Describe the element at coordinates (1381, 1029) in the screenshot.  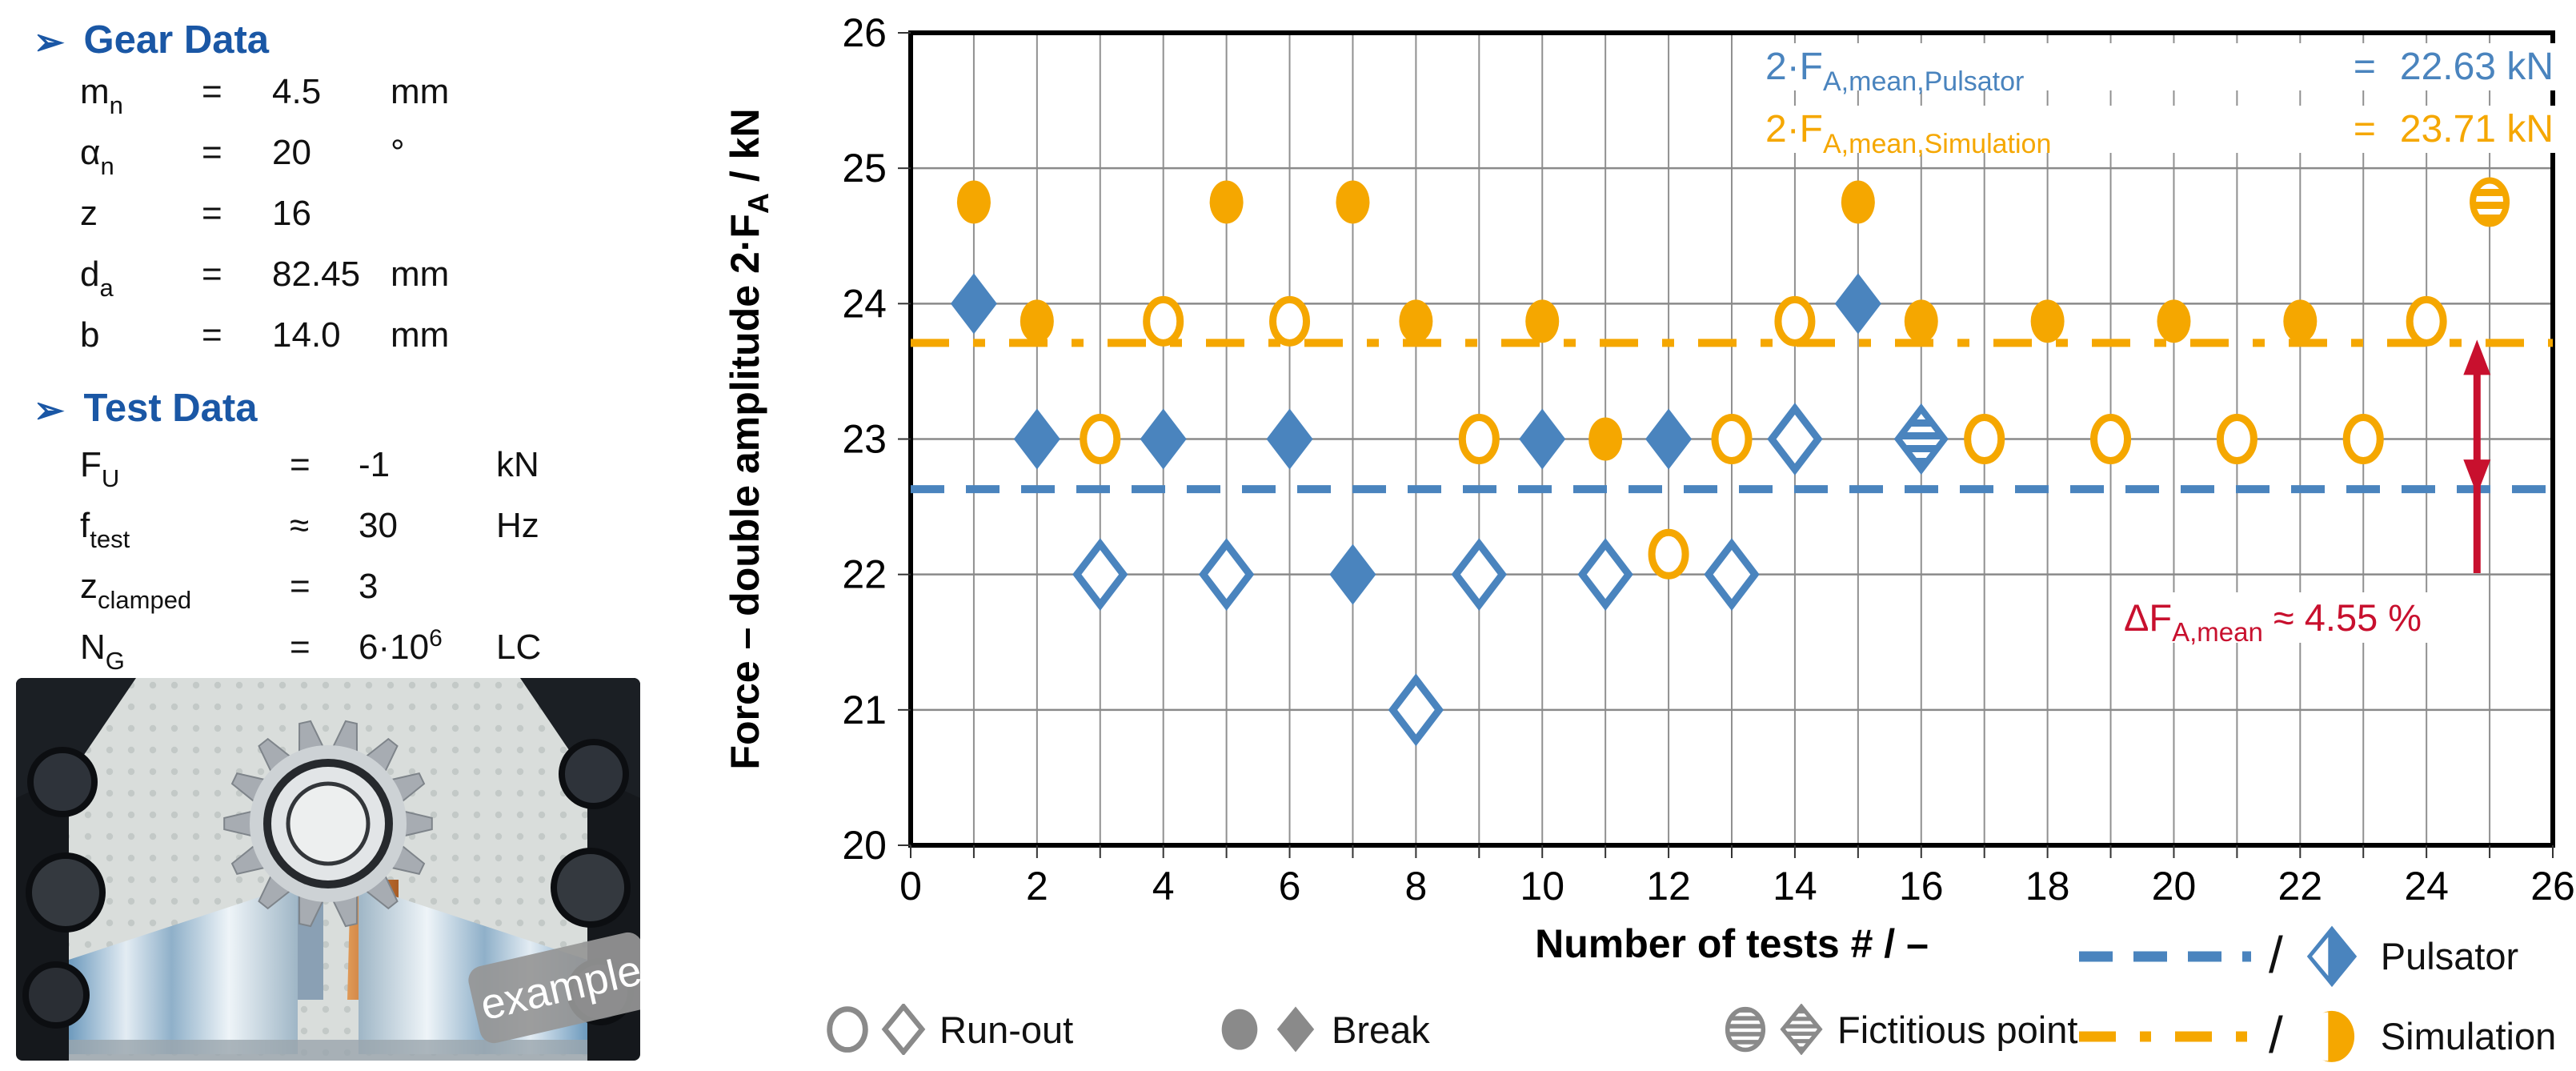
I see `legend-label: Break` at that location.